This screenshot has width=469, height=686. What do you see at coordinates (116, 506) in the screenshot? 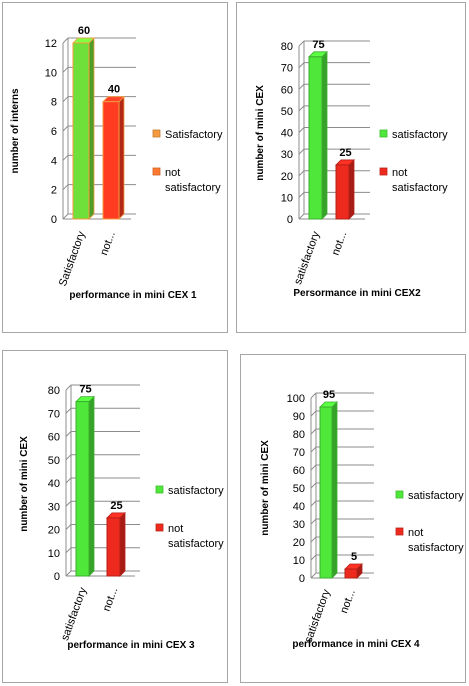
I see `data-label: 25` at bounding box center [116, 506].